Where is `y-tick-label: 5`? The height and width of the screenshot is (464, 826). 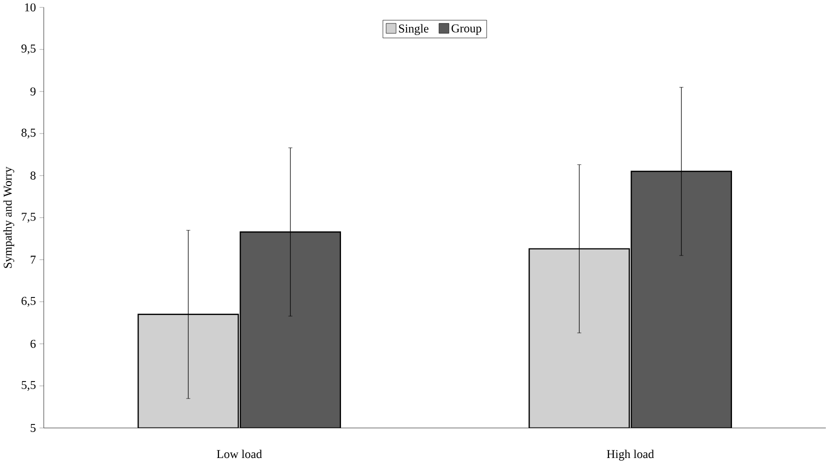 y-tick-label: 5 is located at coordinates (33, 428).